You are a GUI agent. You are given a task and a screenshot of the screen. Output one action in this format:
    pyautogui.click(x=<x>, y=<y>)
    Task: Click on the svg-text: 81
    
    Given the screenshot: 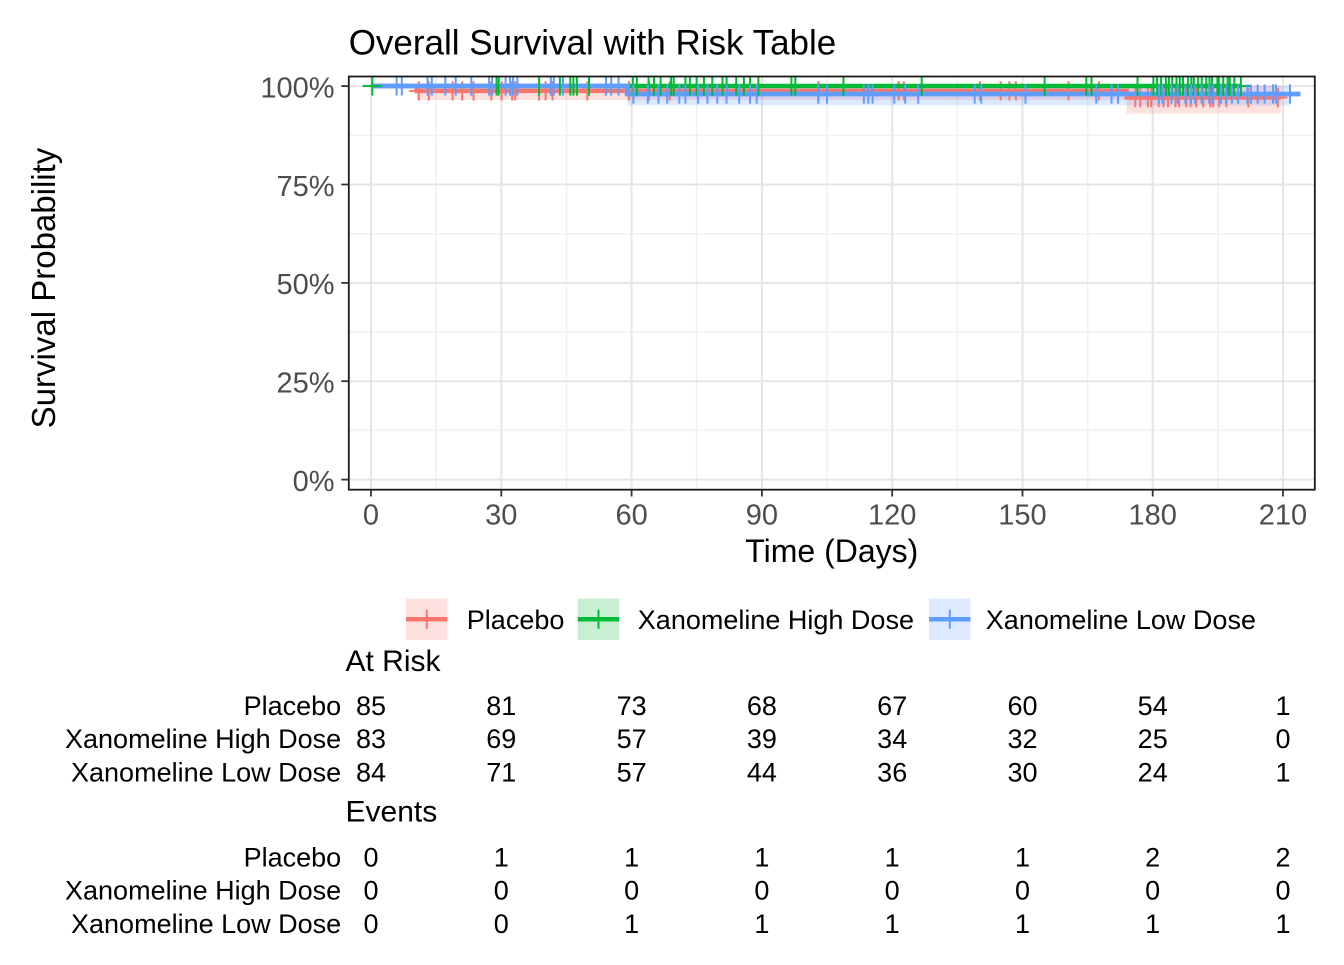 What is the action you would take?
    pyautogui.click(x=501, y=706)
    